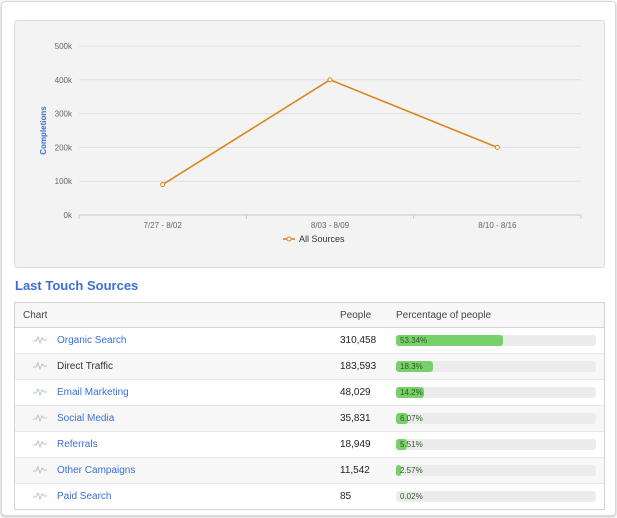  Describe the element at coordinates (411, 444) in the screenshot. I see `percentage-label: 5.51%` at that location.